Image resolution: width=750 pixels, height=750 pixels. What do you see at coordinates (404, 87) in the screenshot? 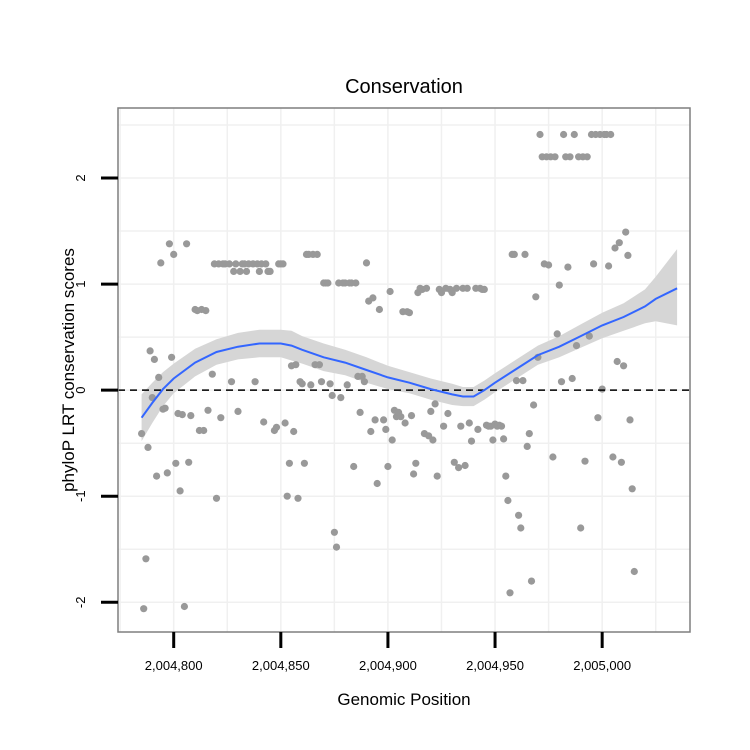
I see `chart-title: Conservation` at bounding box center [404, 87].